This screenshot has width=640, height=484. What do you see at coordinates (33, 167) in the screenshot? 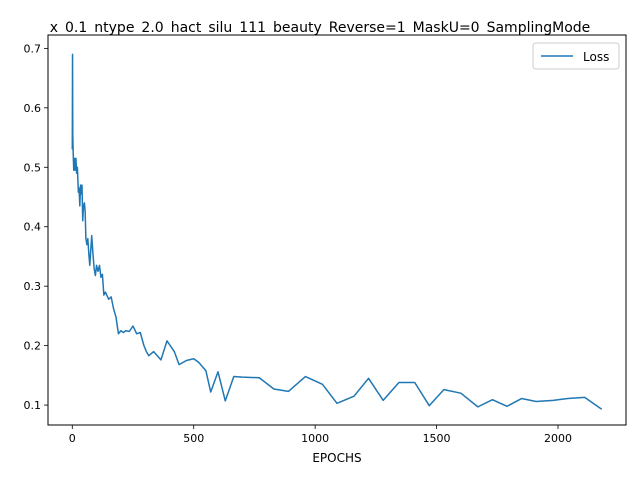
I see `y-tick-label: 0.5` at bounding box center [33, 167].